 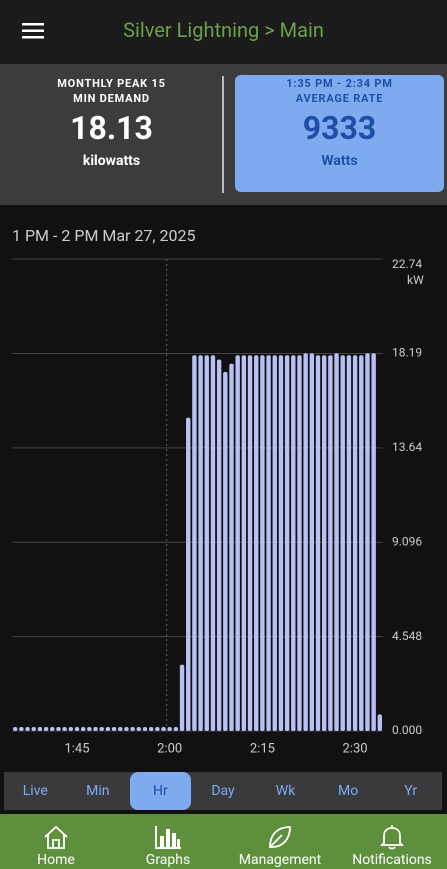 I want to click on y-axis-label: kW, so click(x=415, y=280).